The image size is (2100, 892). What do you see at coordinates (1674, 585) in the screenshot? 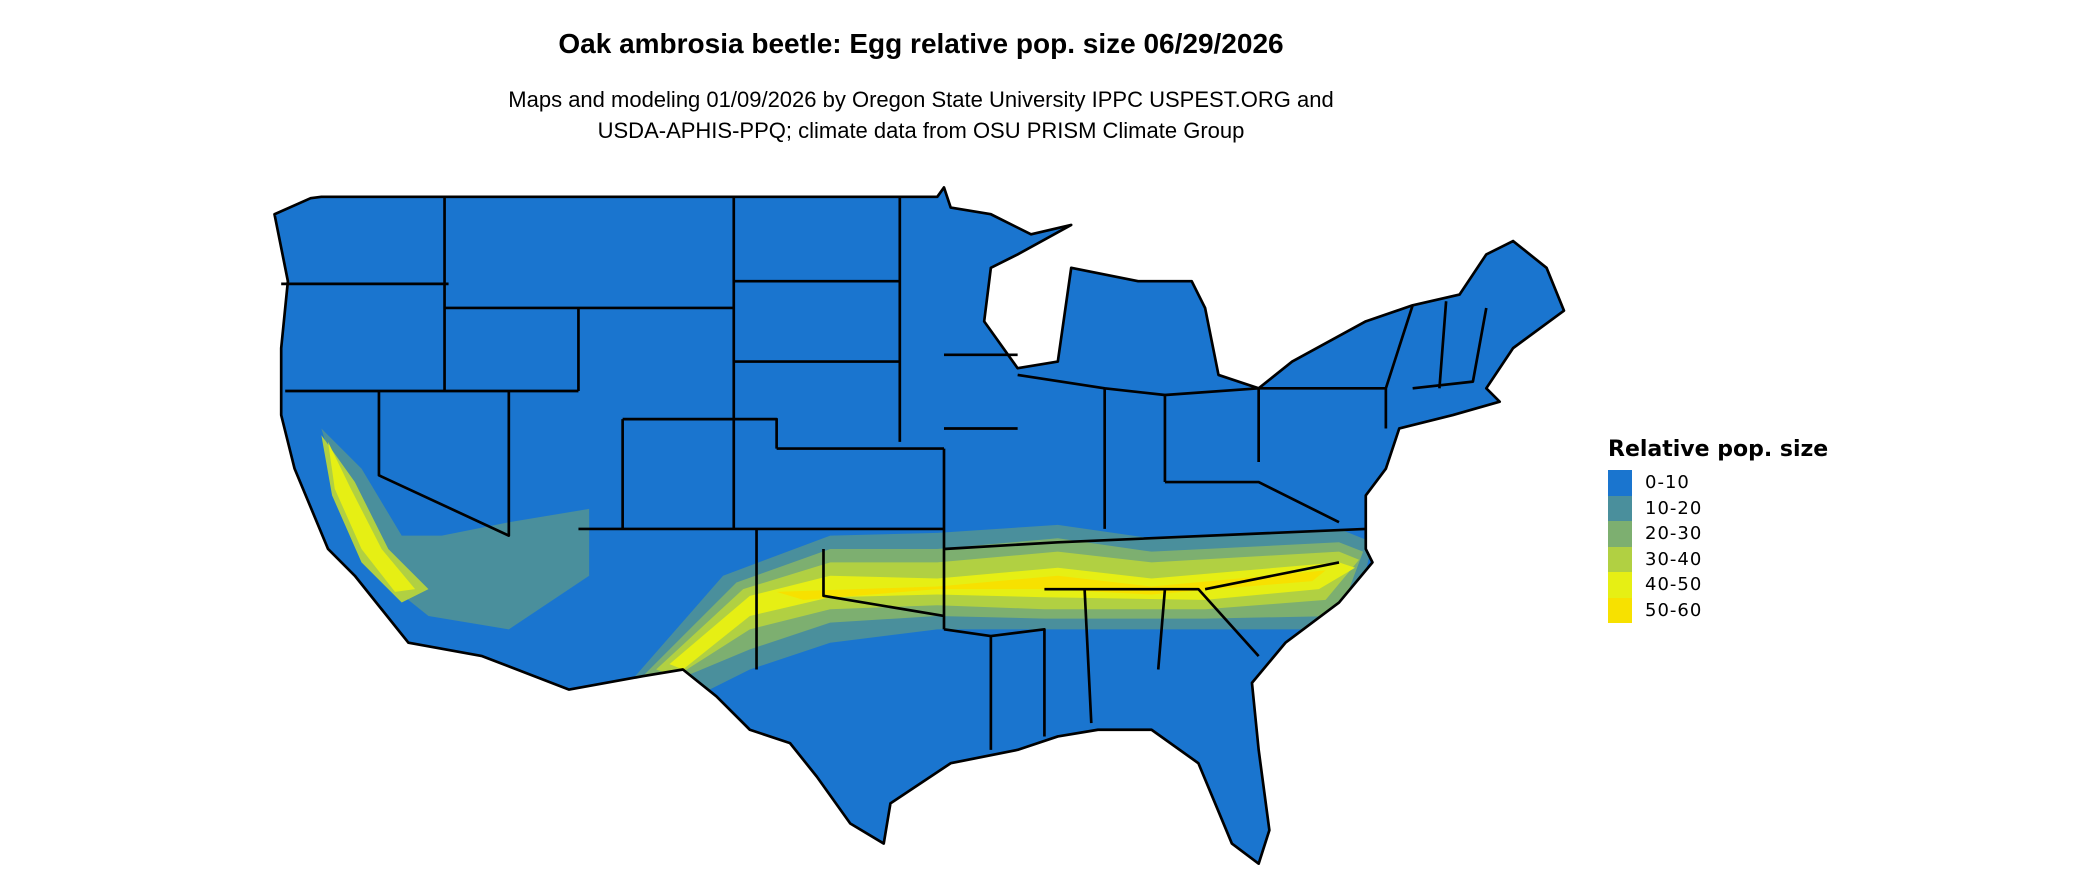
I see `legend-label: 40-50` at bounding box center [1674, 585].